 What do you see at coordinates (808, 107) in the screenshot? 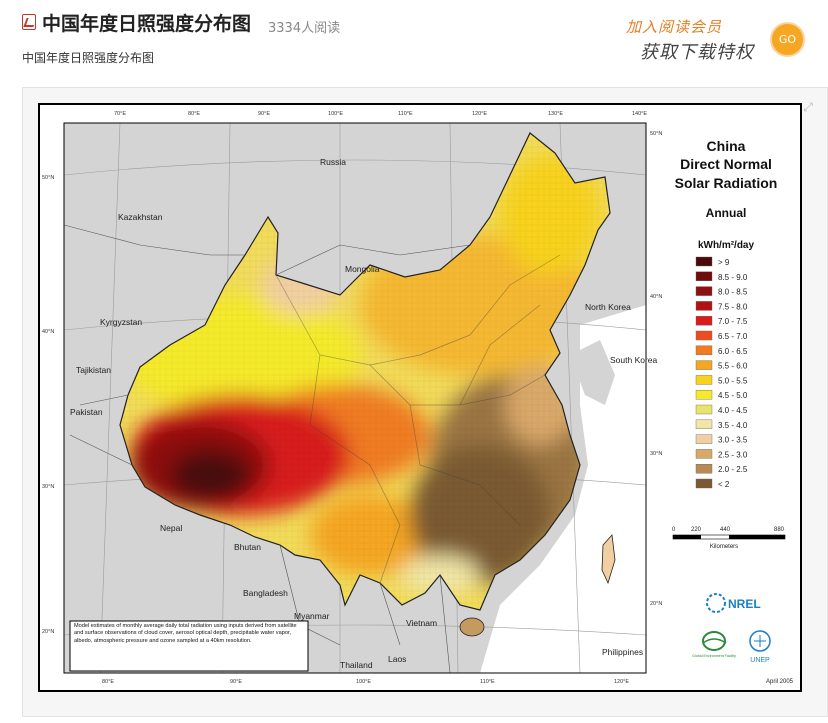
I see `expand-icon: ⤢` at bounding box center [808, 107].